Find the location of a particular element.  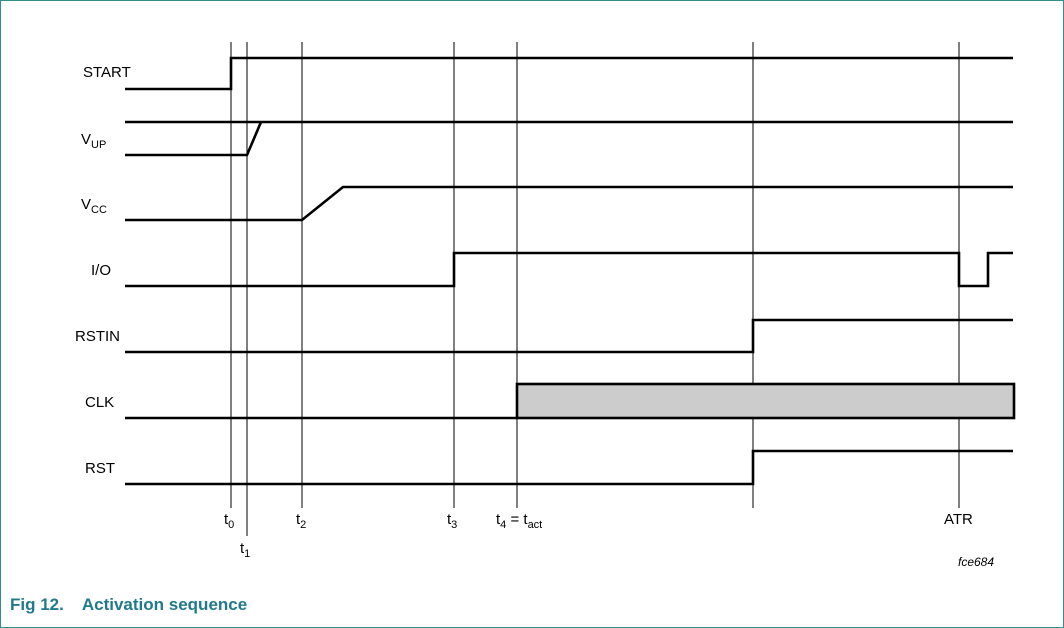

signal-label-rstin: RSTIN is located at coordinates (97, 336).